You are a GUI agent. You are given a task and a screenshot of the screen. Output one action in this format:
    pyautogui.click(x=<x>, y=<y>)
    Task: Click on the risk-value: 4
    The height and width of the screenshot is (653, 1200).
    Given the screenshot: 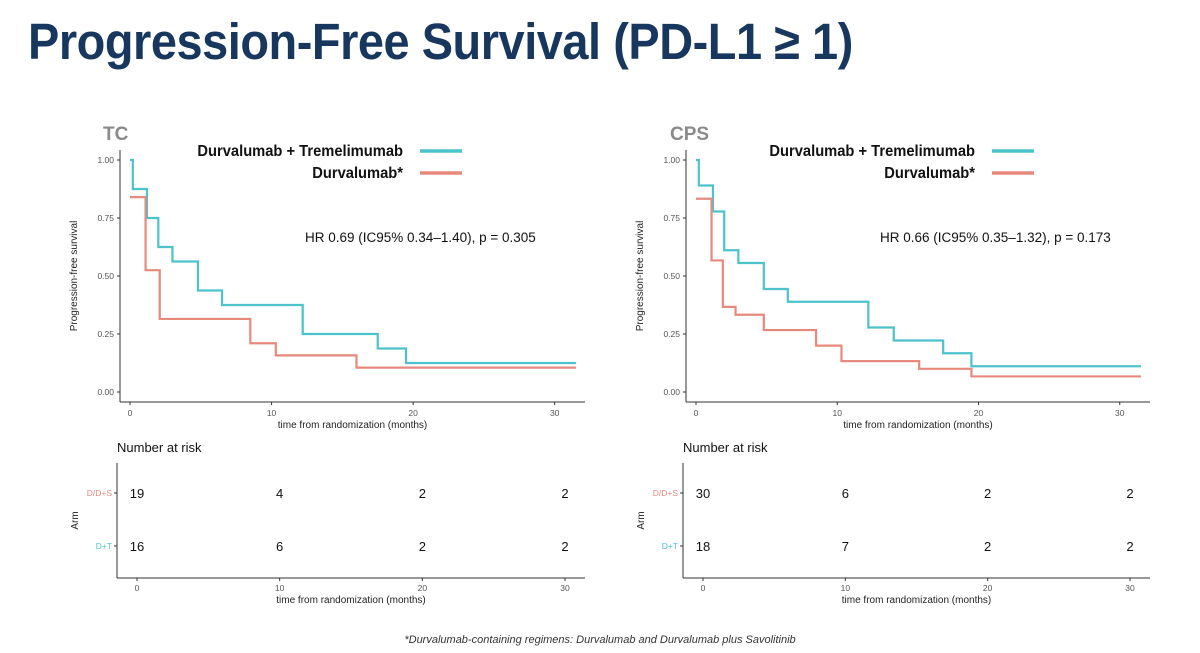 What is the action you would take?
    pyautogui.click(x=279, y=493)
    